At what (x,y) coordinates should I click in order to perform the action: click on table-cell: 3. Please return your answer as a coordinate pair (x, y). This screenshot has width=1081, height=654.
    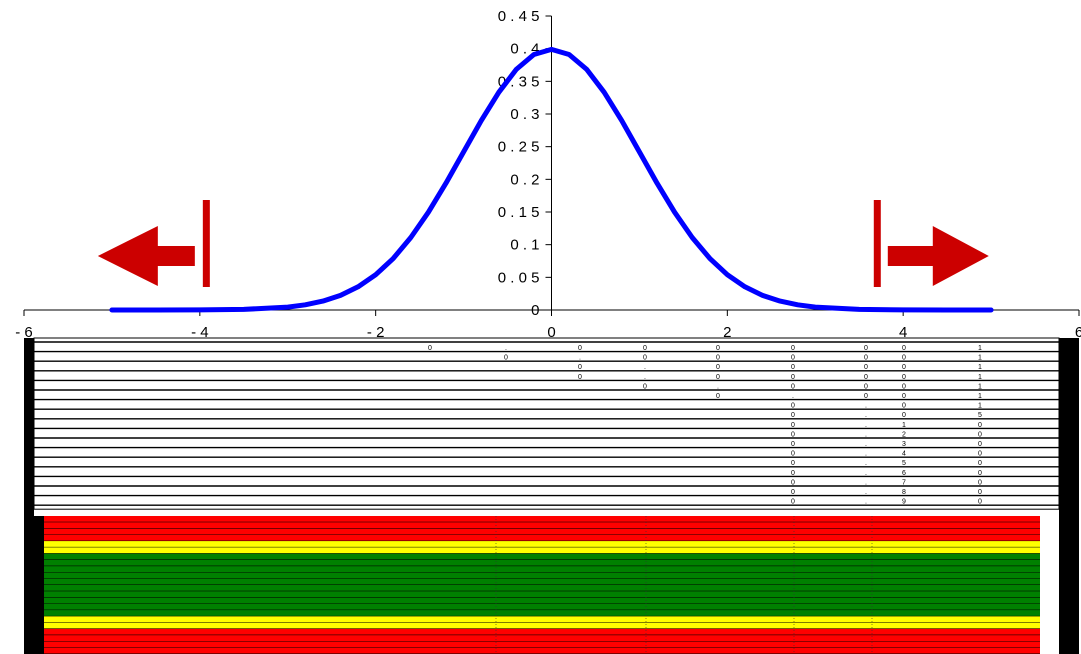
    Looking at the image, I should click on (904, 444).